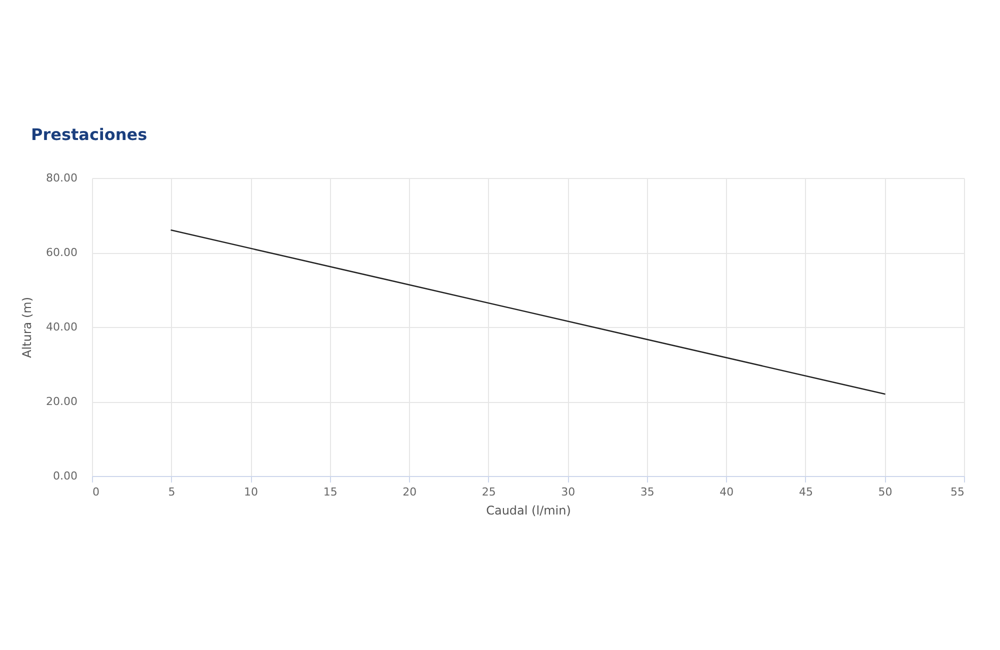 The width and height of the screenshot is (1000, 650). Describe the element at coordinates (172, 492) in the screenshot. I see `x-tick-label: 5` at that location.